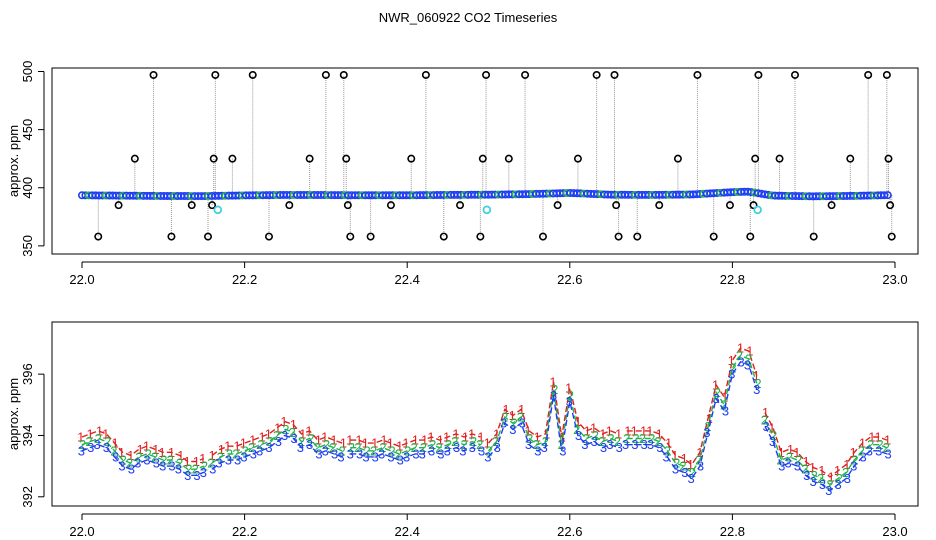  Describe the element at coordinates (81, 279) in the screenshot. I see `top-x-tick-label: 22.0` at that location.